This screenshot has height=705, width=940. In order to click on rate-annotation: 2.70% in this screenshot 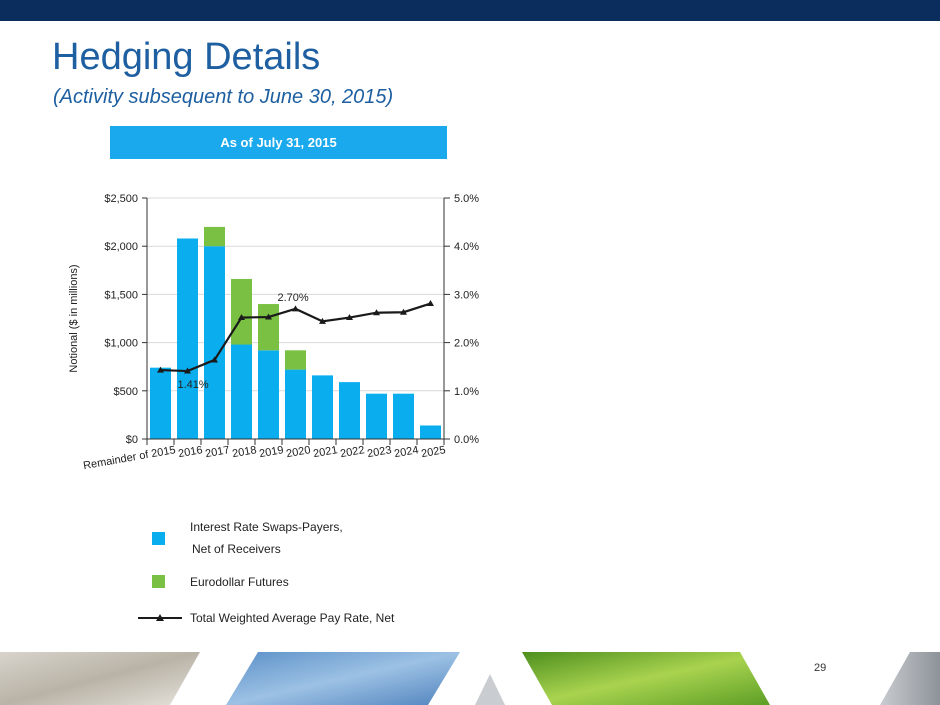, I will do `click(293, 298)`.